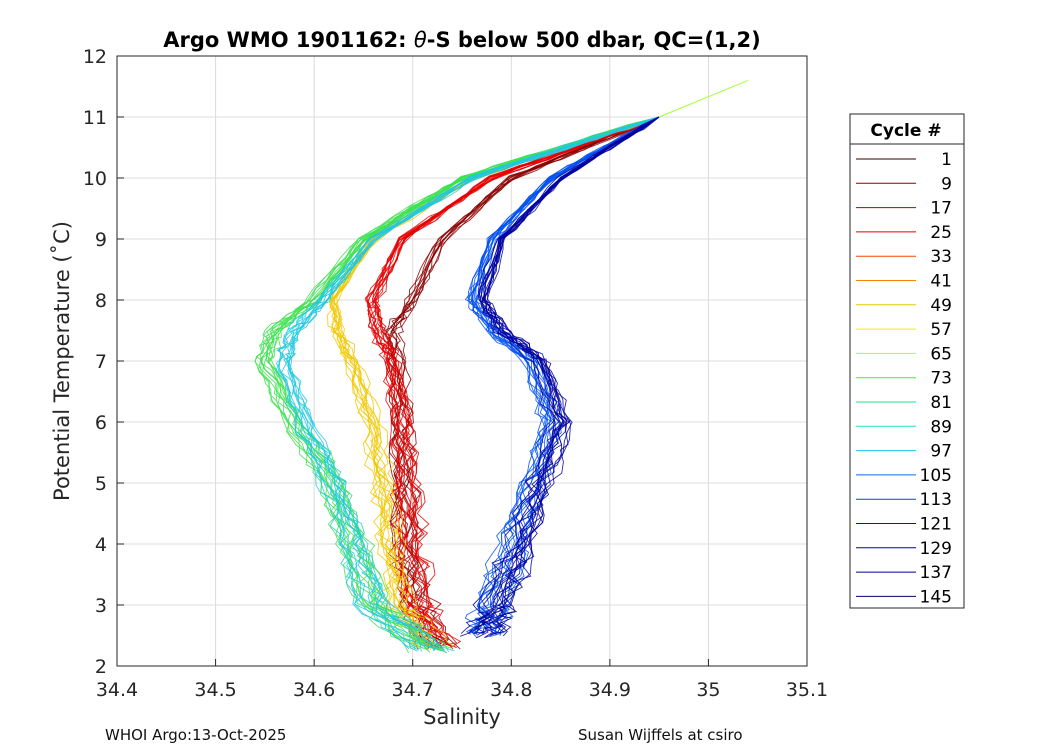 The image size is (1050, 750). Describe the element at coordinates (95, 118) in the screenshot. I see `y-tick-label: 11` at that location.